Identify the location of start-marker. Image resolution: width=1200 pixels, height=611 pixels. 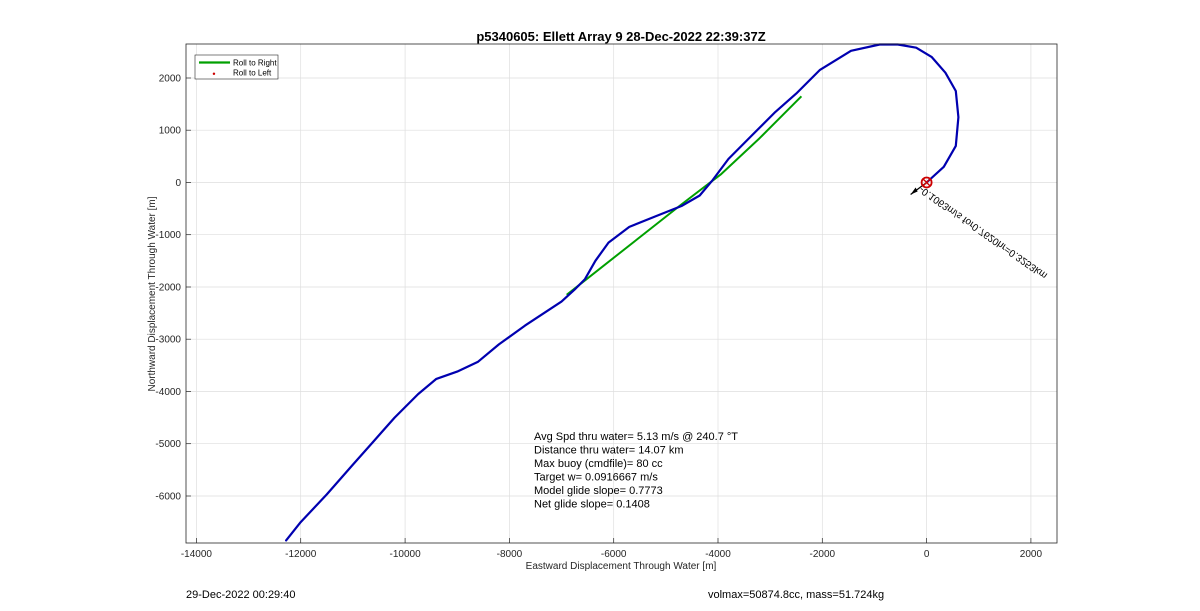
(926, 182).